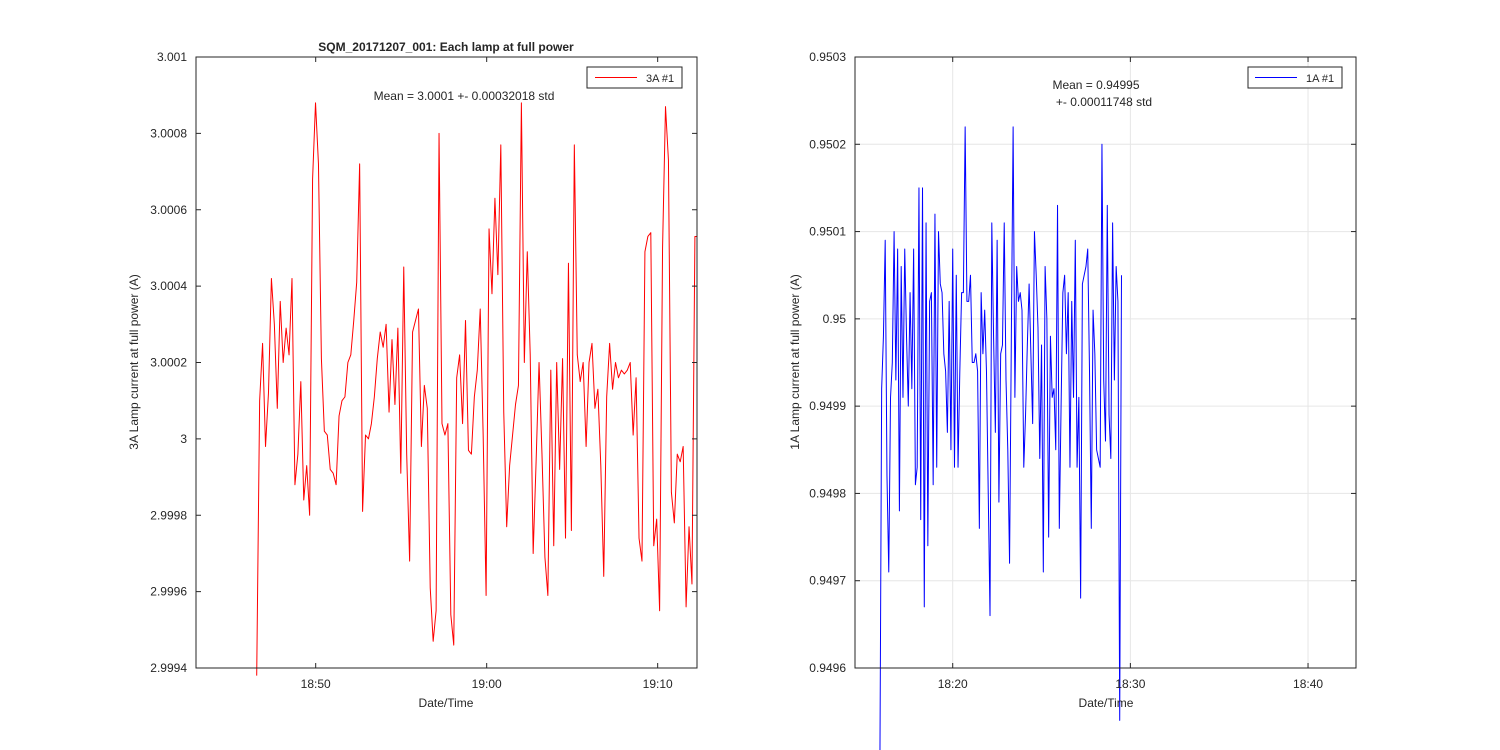  What do you see at coordinates (1320, 79) in the screenshot?
I see `plot-right-legend-label: 1A #1` at bounding box center [1320, 79].